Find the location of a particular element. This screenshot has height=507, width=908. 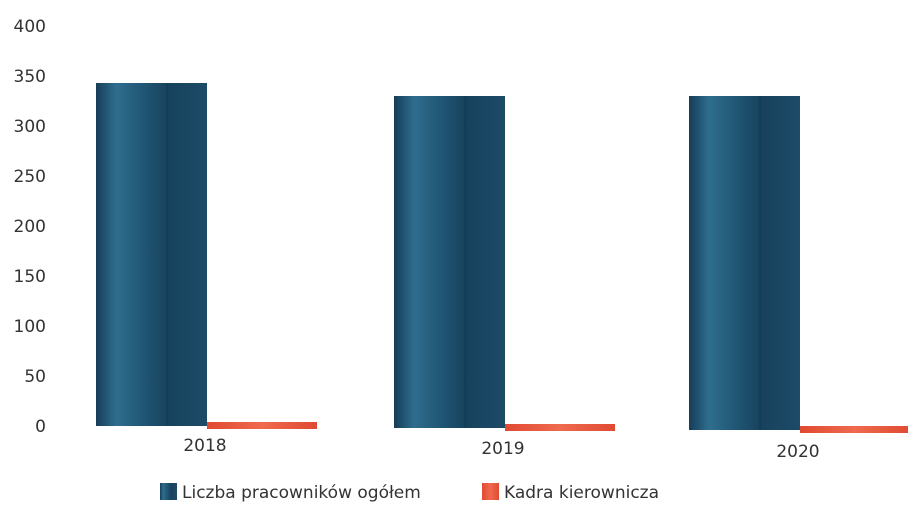

y-tick-label: 350 is located at coordinates (30, 77).